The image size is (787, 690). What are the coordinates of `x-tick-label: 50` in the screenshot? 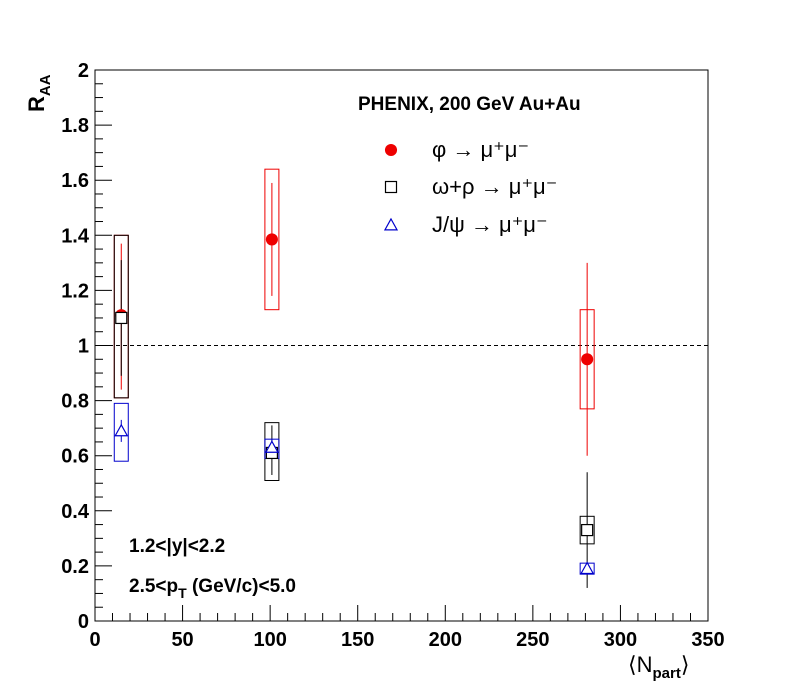 It's located at (182, 640).